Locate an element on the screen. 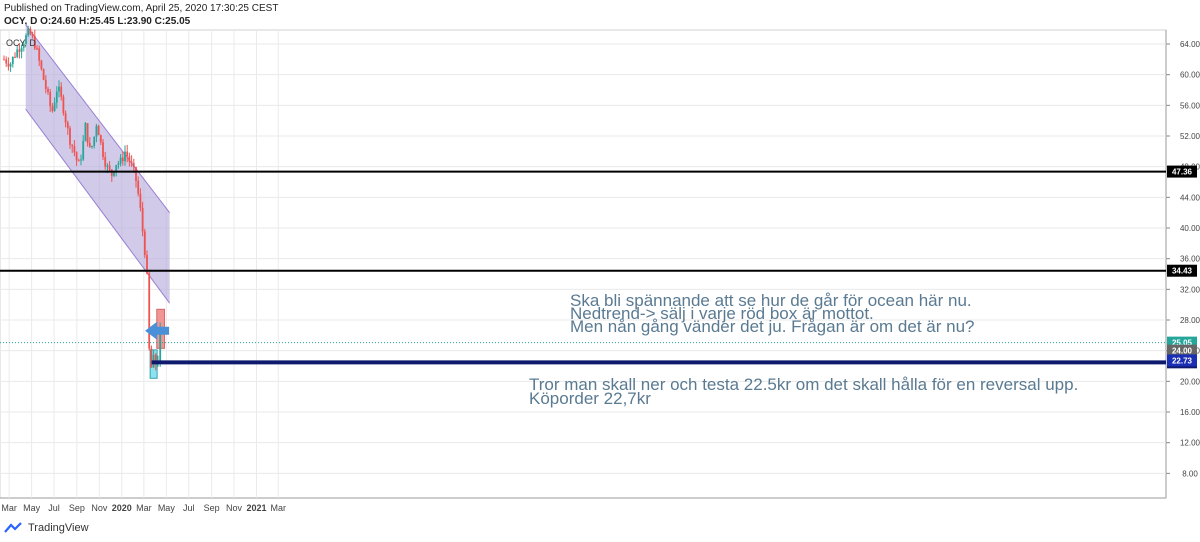 The height and width of the screenshot is (542, 1200). y-tick-label: 56.00 is located at coordinates (1190, 105).